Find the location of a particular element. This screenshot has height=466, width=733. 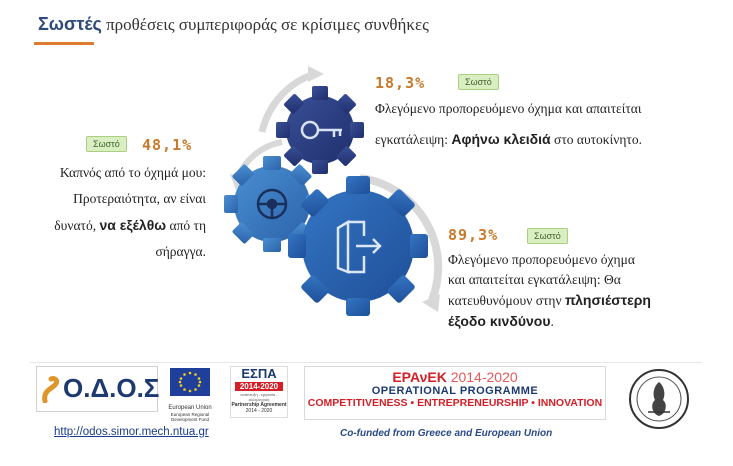

title-underline is located at coordinates (64, 43).